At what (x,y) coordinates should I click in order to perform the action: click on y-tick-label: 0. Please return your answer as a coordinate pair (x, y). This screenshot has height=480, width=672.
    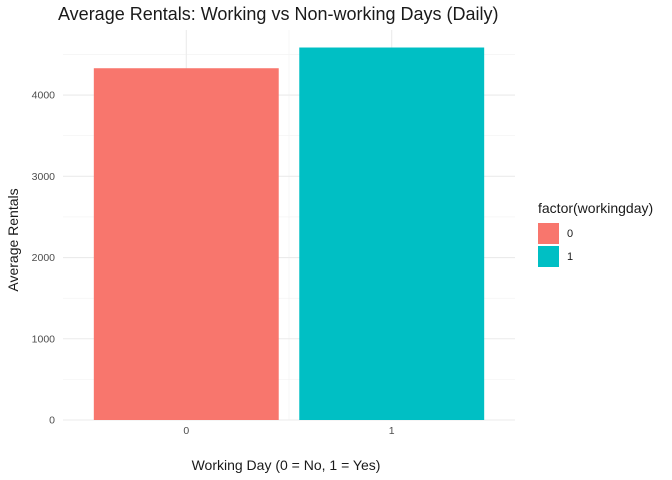
    Looking at the image, I should click on (52, 421).